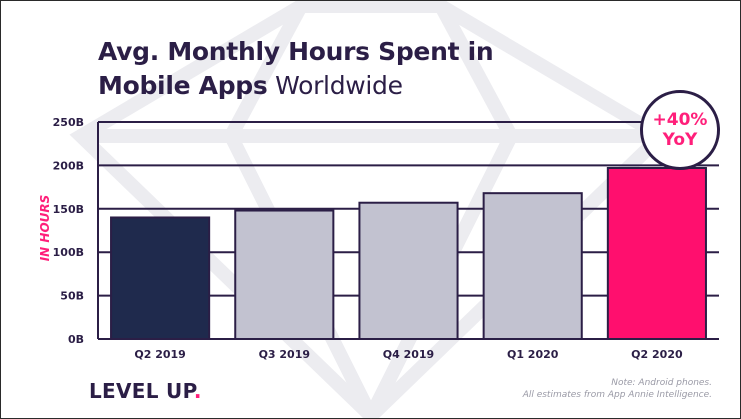 This screenshot has width=741, height=419. Describe the element at coordinates (296, 51) in the screenshot. I see `chart-title-line1: Avg. Monthly Hours Spent in` at that location.